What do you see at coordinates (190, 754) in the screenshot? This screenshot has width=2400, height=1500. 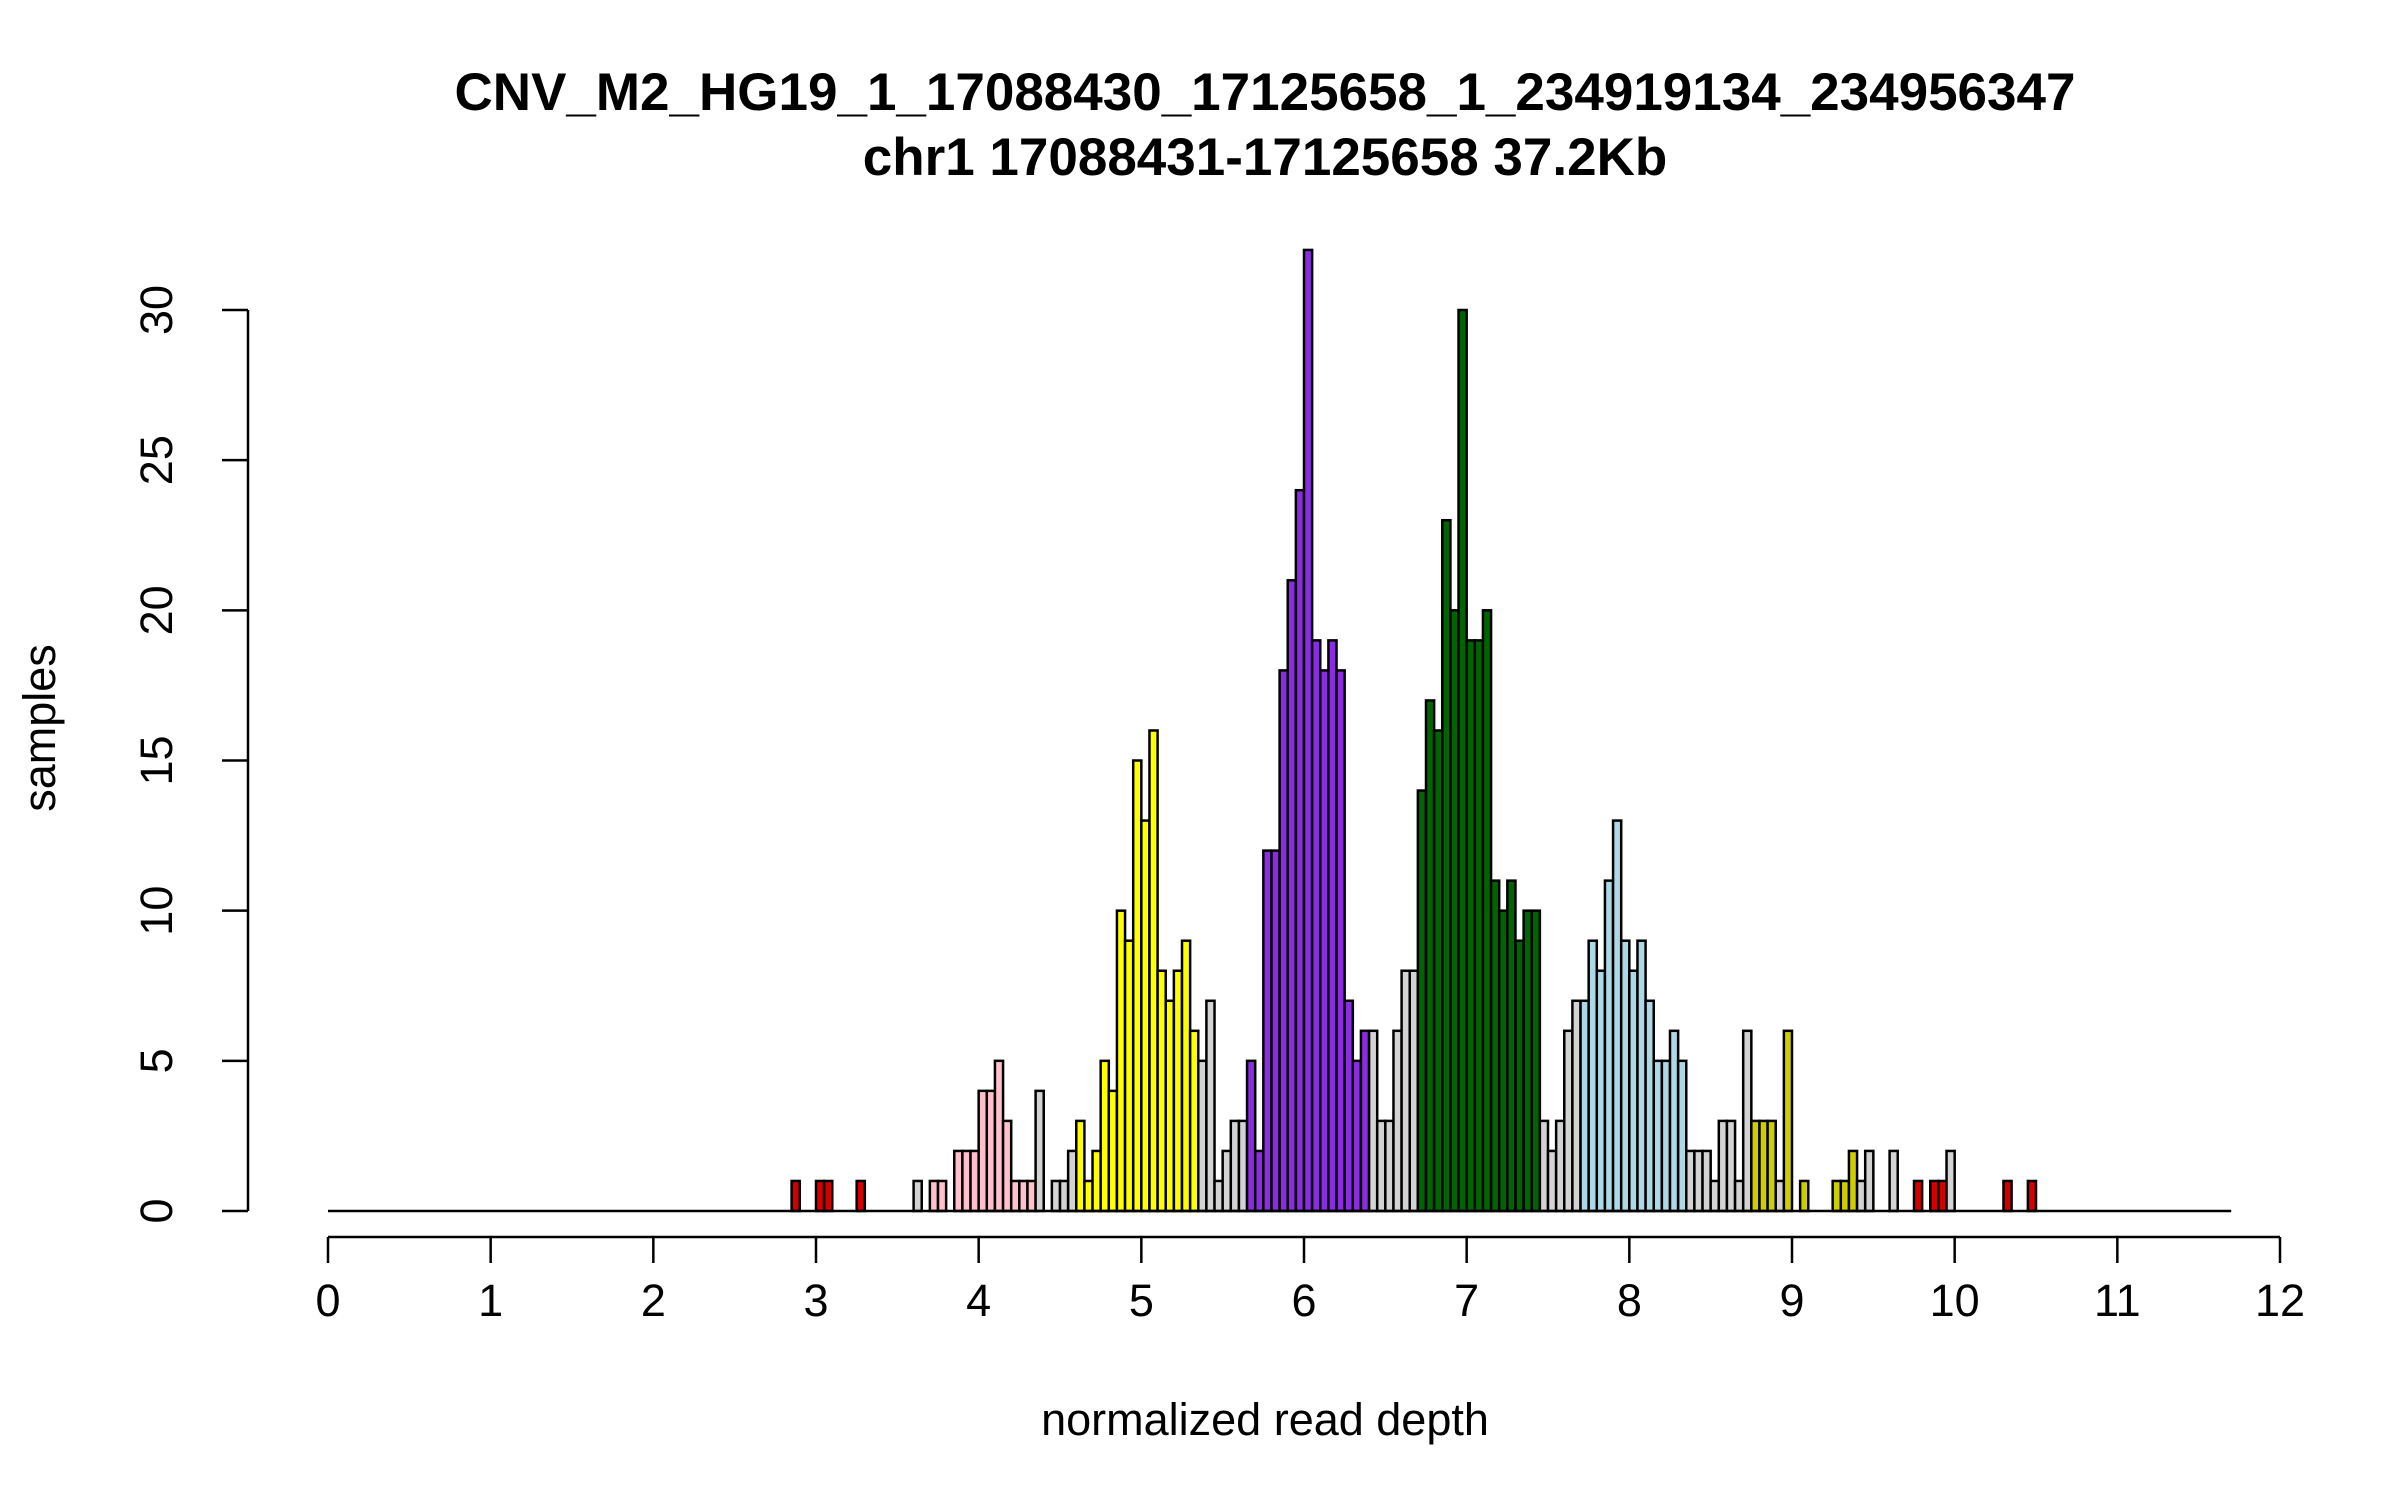 I see `y-axis: 0 5 10 15 20 25 30` at bounding box center [190, 754].